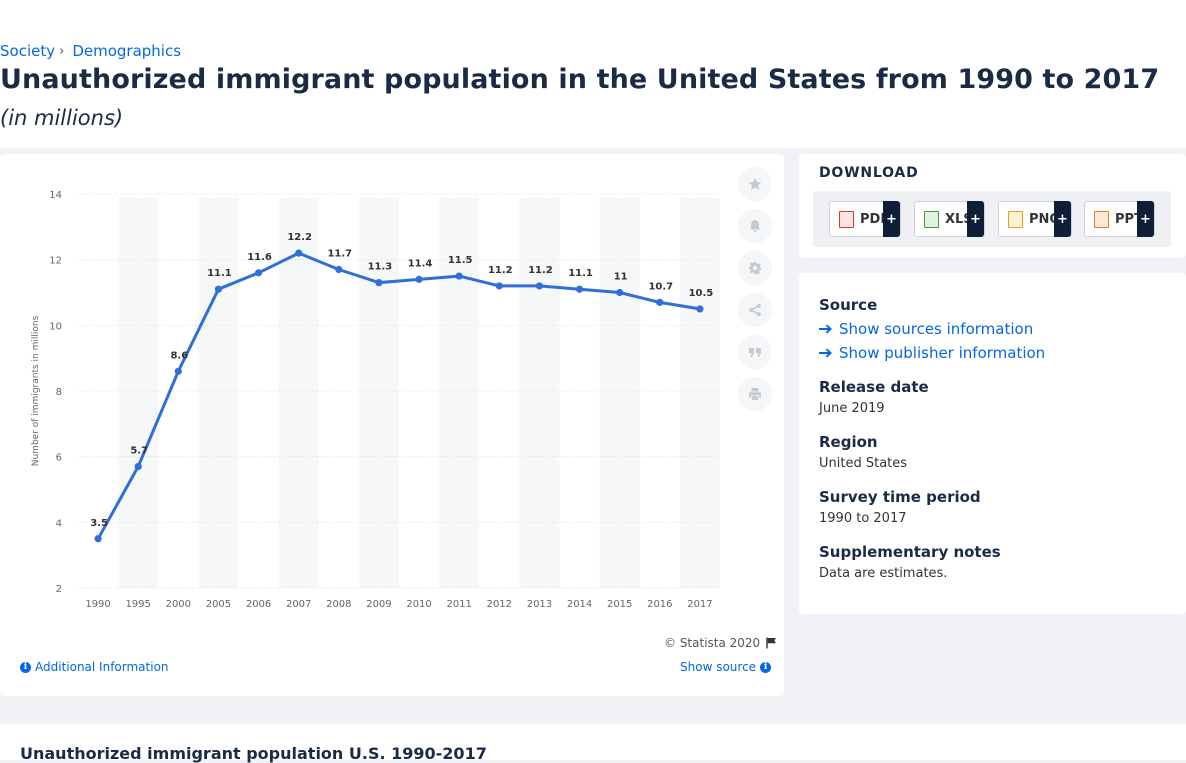 The height and width of the screenshot is (763, 1186). What do you see at coordinates (137, 604) in the screenshot?
I see `x-tick-label: 1995` at bounding box center [137, 604].